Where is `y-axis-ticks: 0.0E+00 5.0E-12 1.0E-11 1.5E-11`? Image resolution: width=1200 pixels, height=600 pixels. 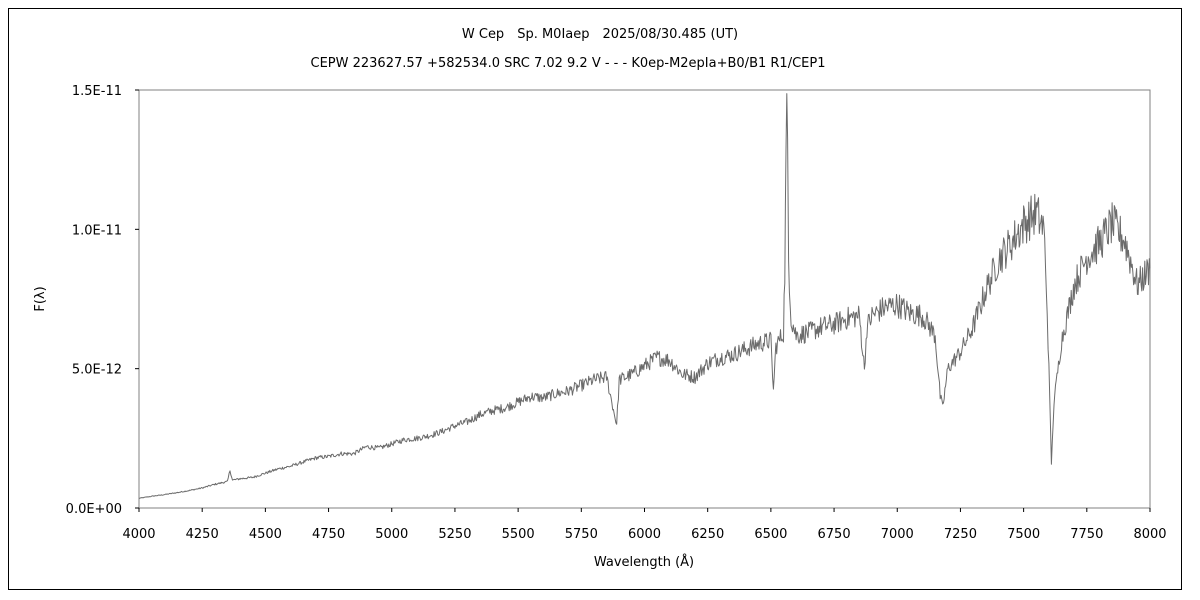
y-axis-ticks: 0.0E+00 5.0E-12 1.0E-11 1.5E-11 is located at coordinates (102, 300).